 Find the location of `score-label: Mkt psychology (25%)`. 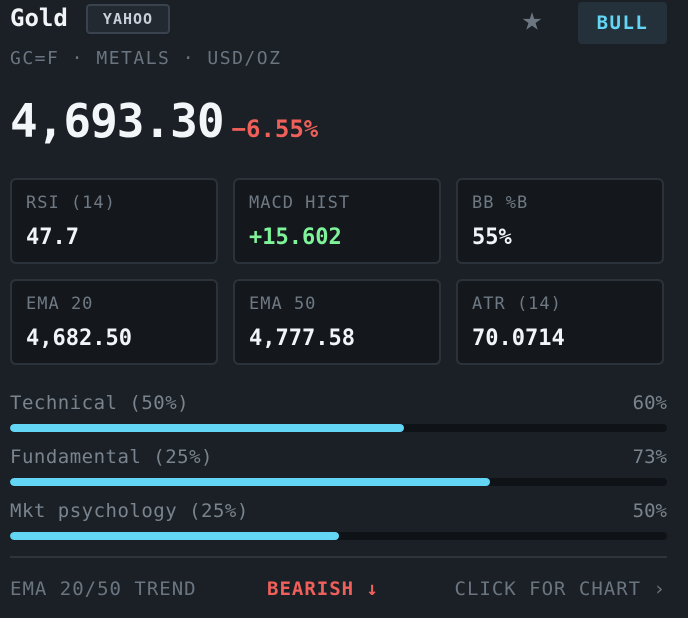

score-label: Mkt psychology (25%) is located at coordinates (129, 511).